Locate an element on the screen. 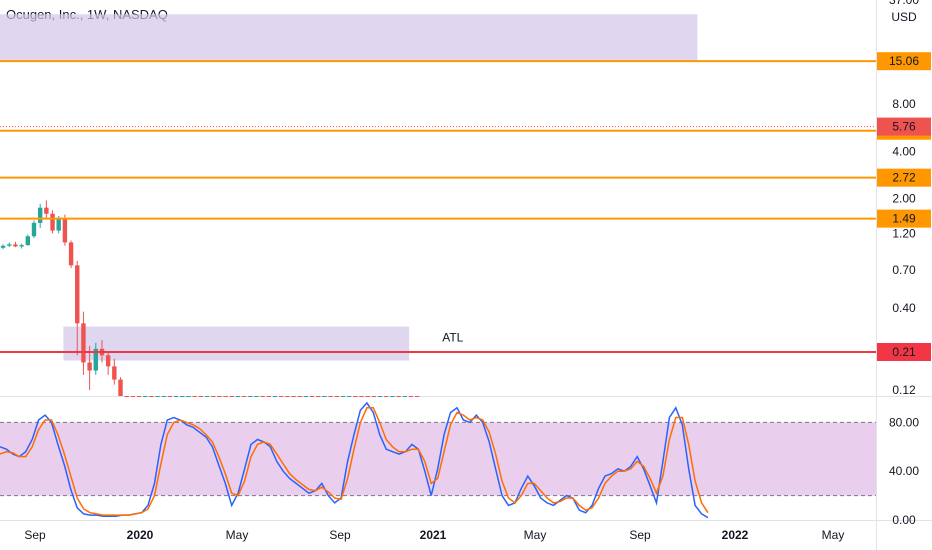 The height and width of the screenshot is (550, 932). level-label-2: 2.72 is located at coordinates (904, 178).